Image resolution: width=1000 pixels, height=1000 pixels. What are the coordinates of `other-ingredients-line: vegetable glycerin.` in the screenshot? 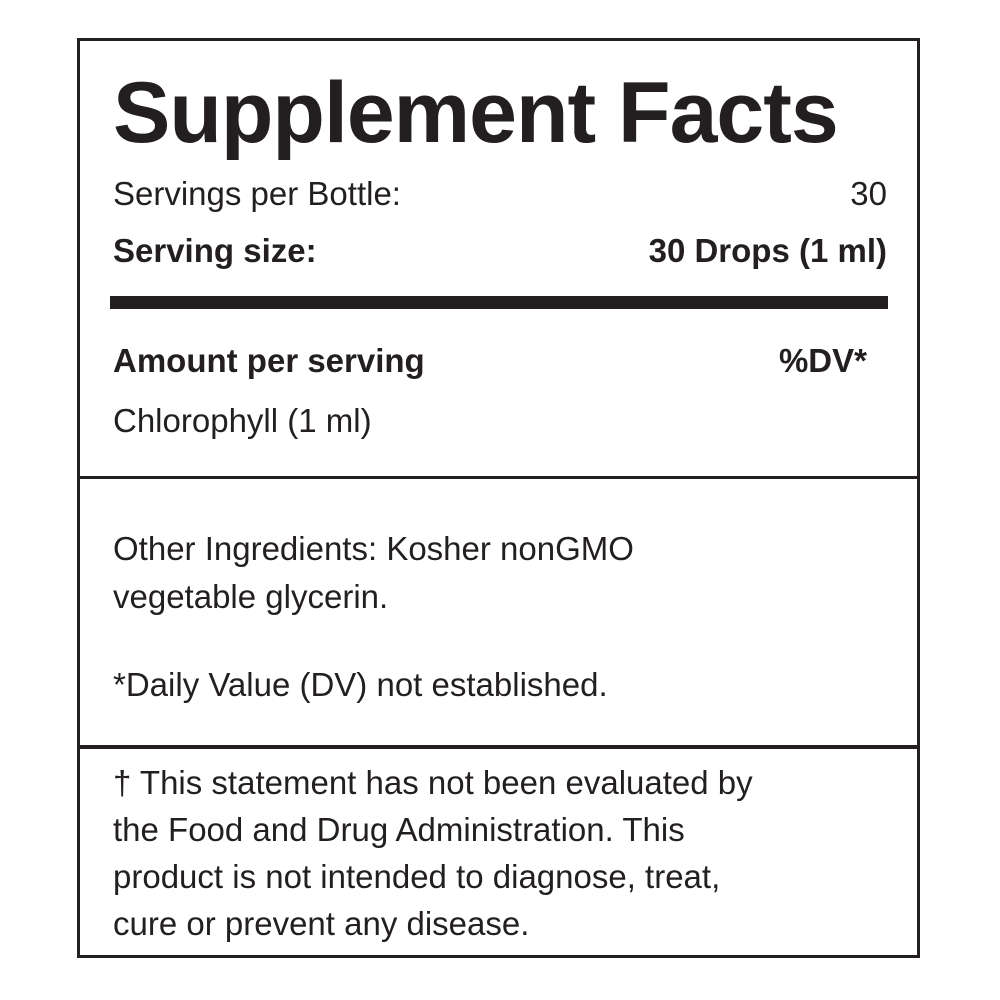 It's located at (251, 596).